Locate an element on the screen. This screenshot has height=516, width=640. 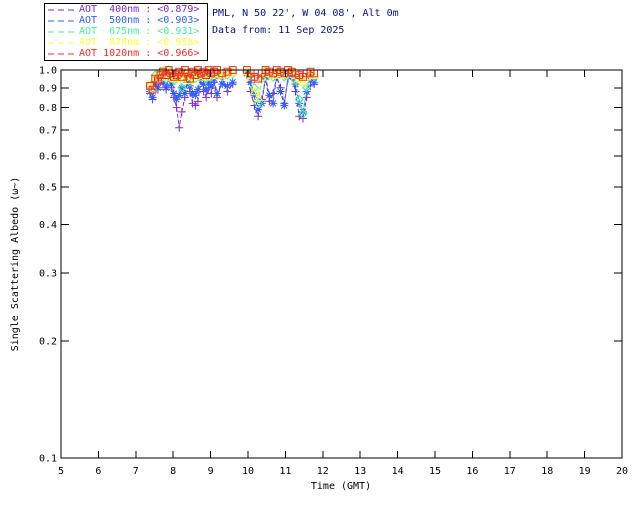
legend-label: AOT 675nm : <0.931> is located at coordinates (139, 31).